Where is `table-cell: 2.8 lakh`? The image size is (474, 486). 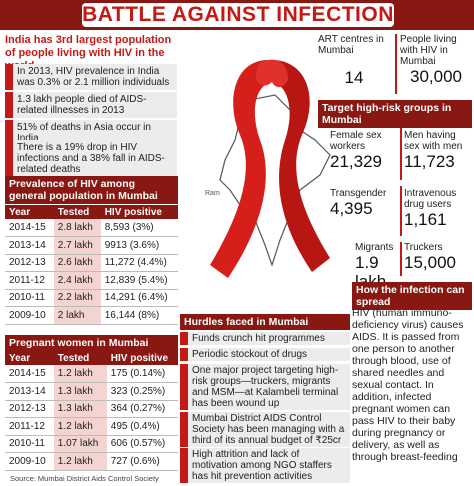
table-cell: 2.8 lakh is located at coordinates (77, 228).